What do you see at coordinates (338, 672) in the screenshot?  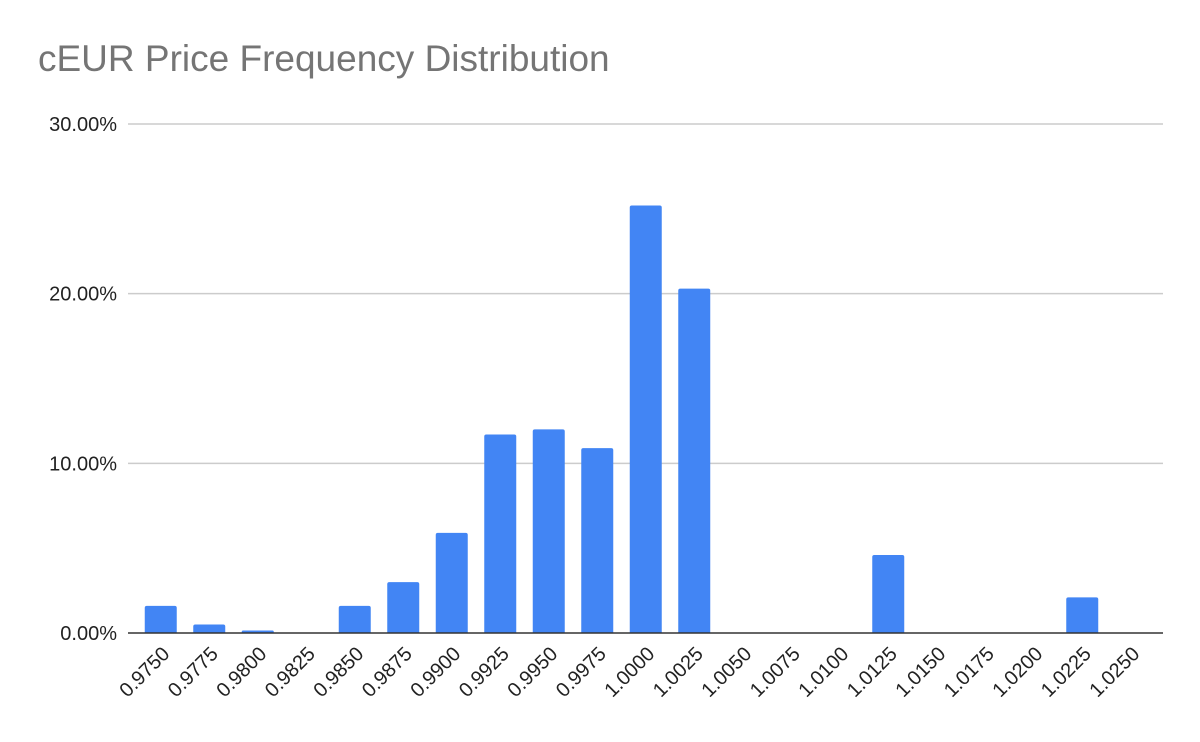 I see `x-tick-label: 0.9850` at bounding box center [338, 672].